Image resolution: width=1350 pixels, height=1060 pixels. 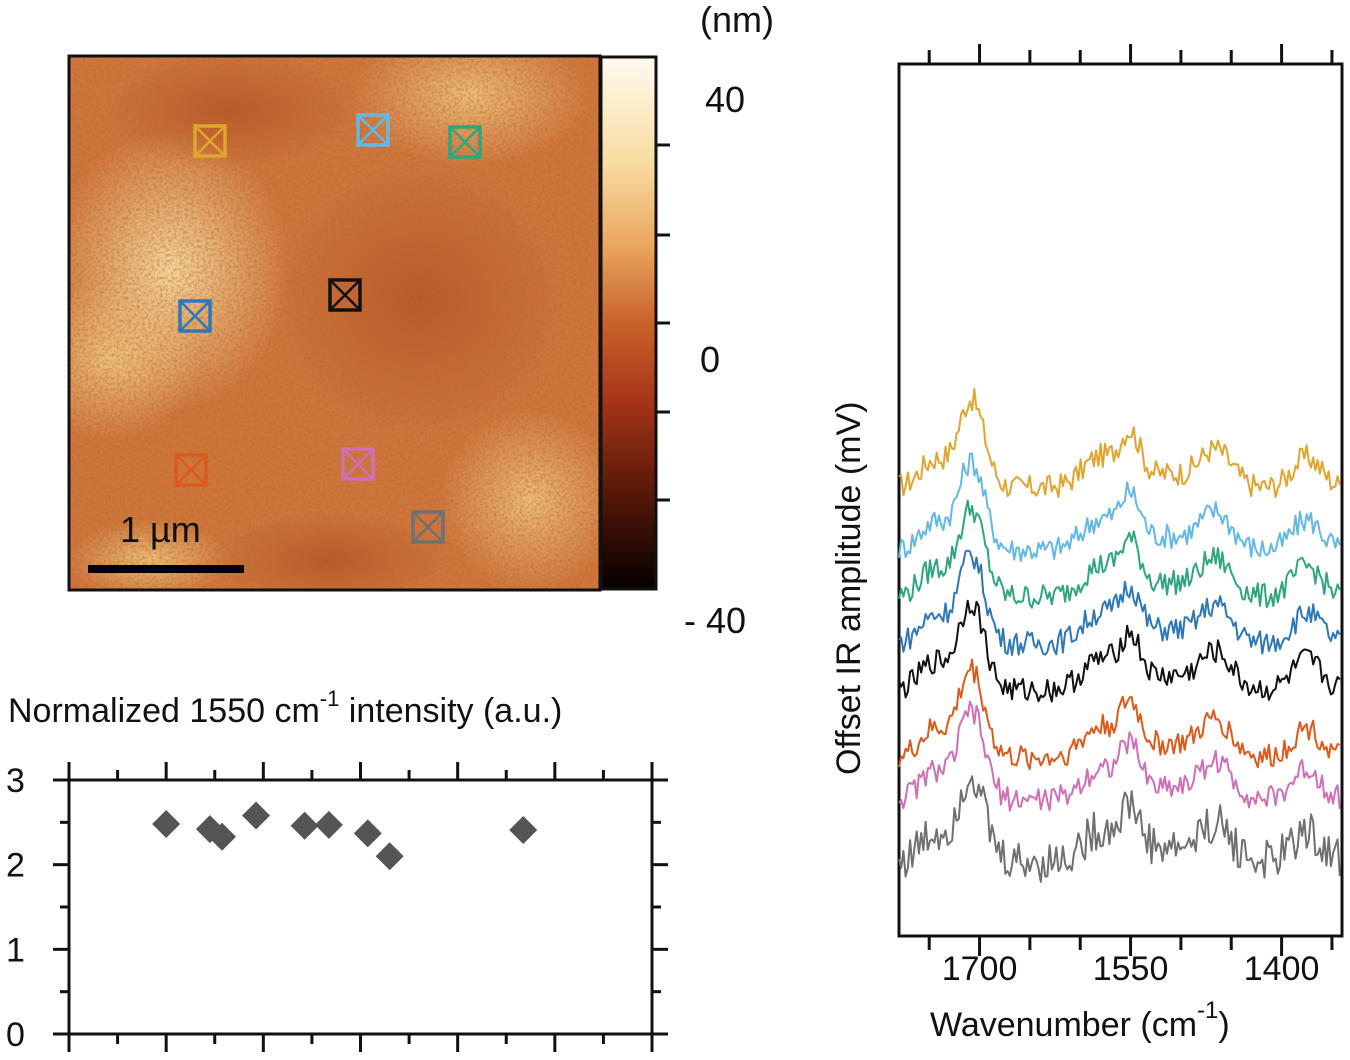 I want to click on spectrum-black, so click(x=1119, y=651).